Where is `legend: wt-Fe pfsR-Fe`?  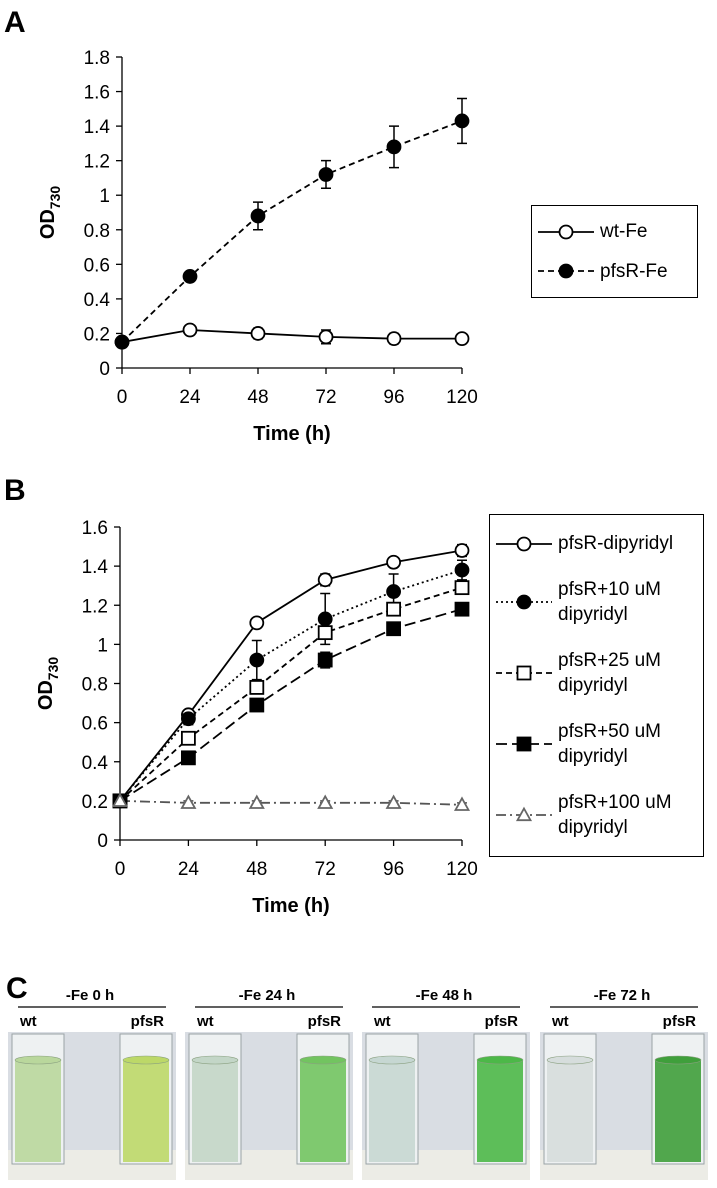
legend: wt-Fe pfsR-Fe is located at coordinates (614, 251).